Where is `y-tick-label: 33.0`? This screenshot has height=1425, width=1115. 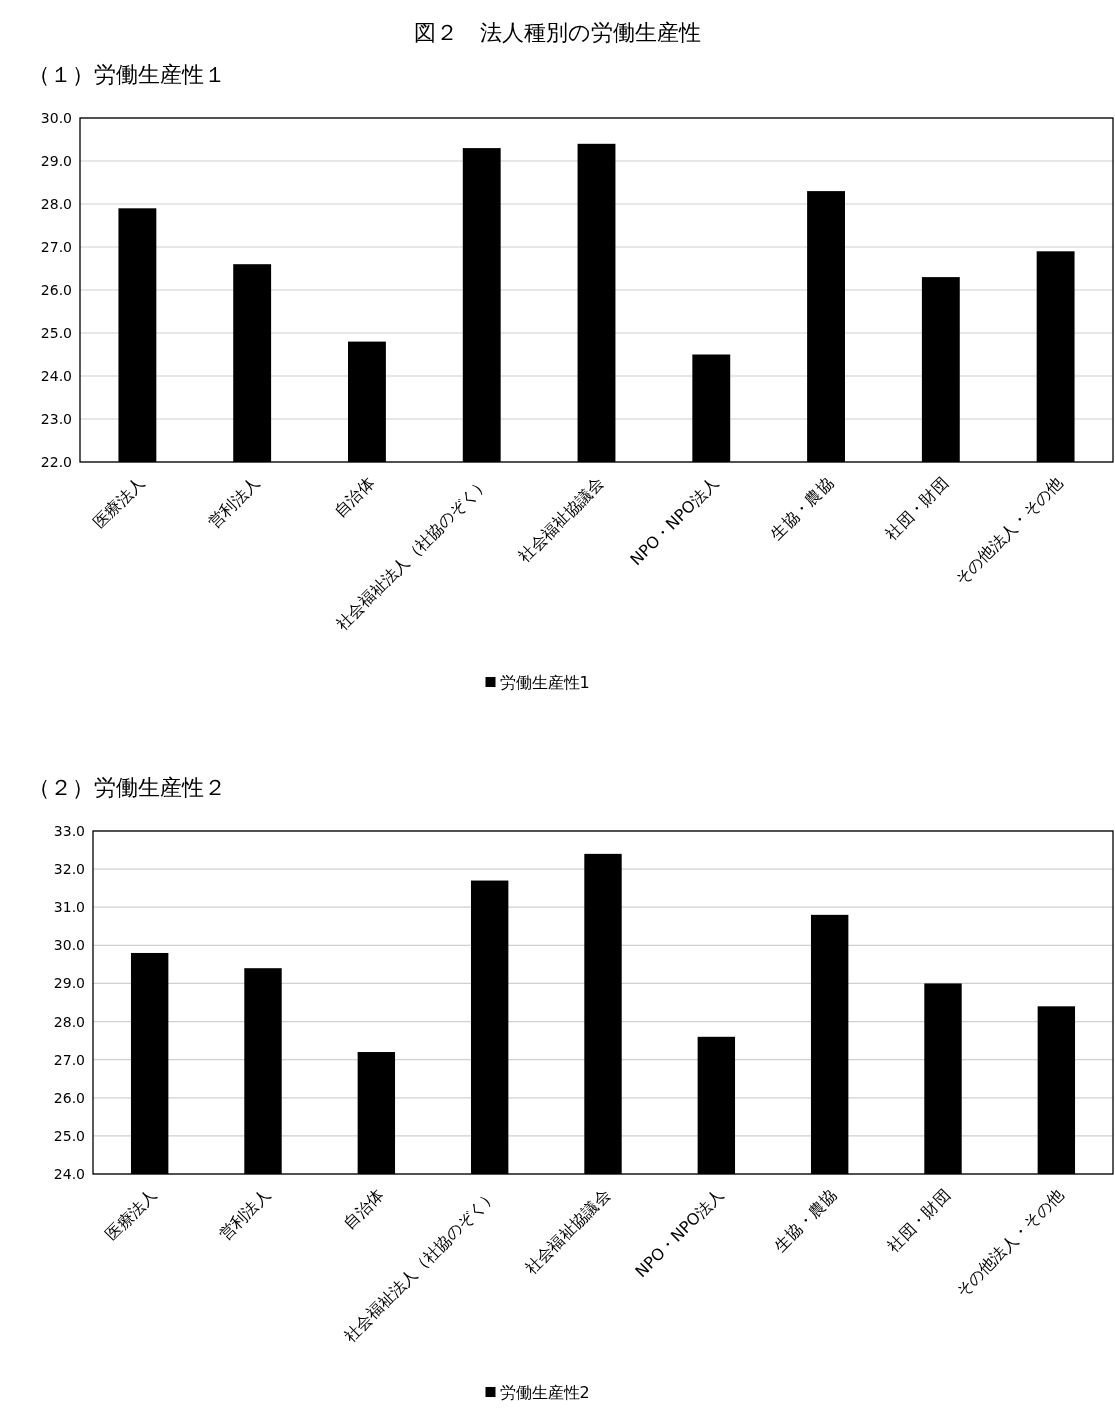 y-tick-label: 33.0 is located at coordinates (69, 831).